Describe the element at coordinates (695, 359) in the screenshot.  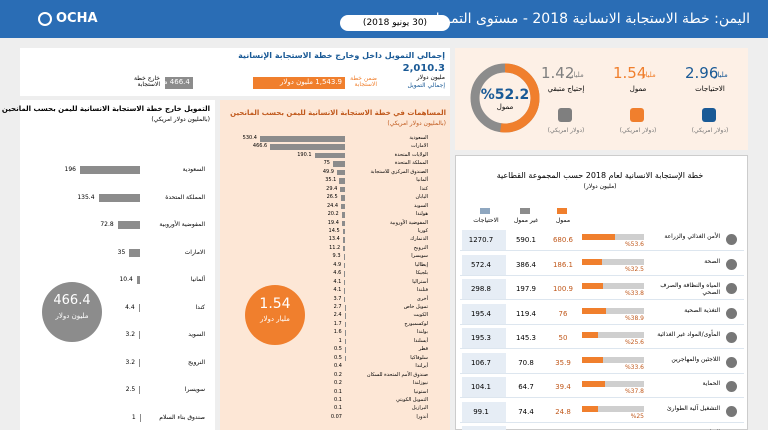
I see `cluster-name: اللاجئين والمهاجرين` at that location.